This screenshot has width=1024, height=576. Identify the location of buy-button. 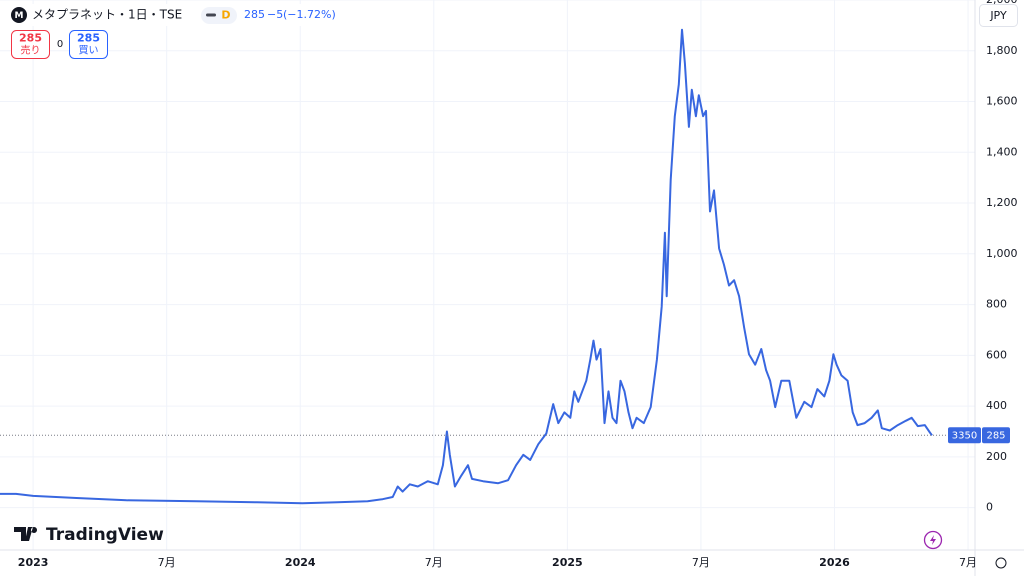
(88, 44).